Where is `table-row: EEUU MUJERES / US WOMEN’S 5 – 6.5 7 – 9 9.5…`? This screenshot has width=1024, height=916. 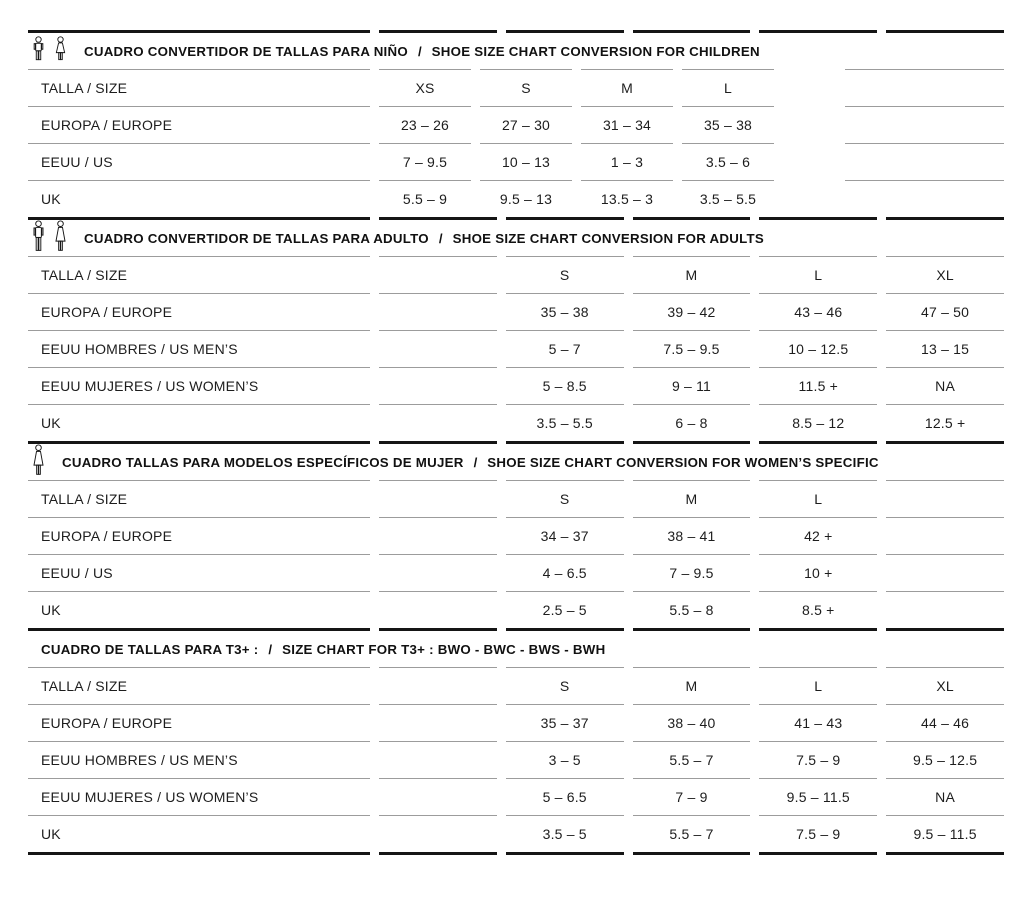 table-row: EEUU MUJERES / US WOMEN’S 5 – 6.5 7 – 9 9.5… is located at coordinates (516, 797).